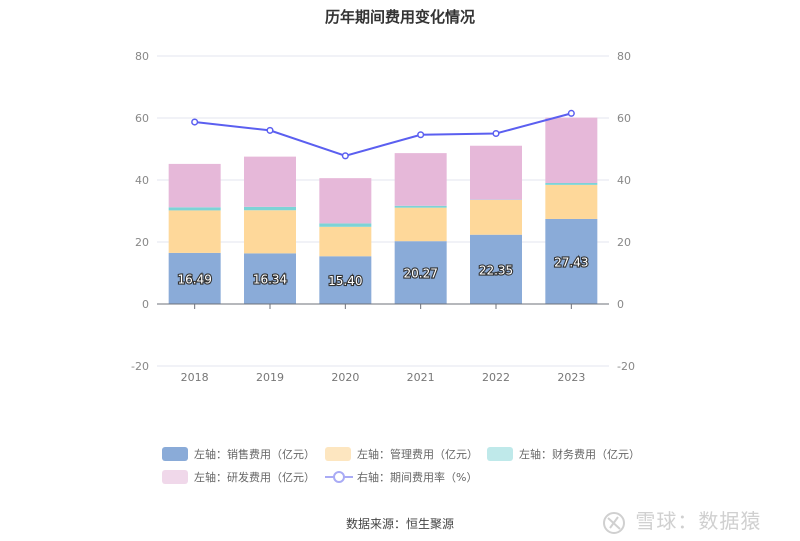  I want to click on legend-item-admin: 左轴：管理费用（亿元）, so click(401, 454).